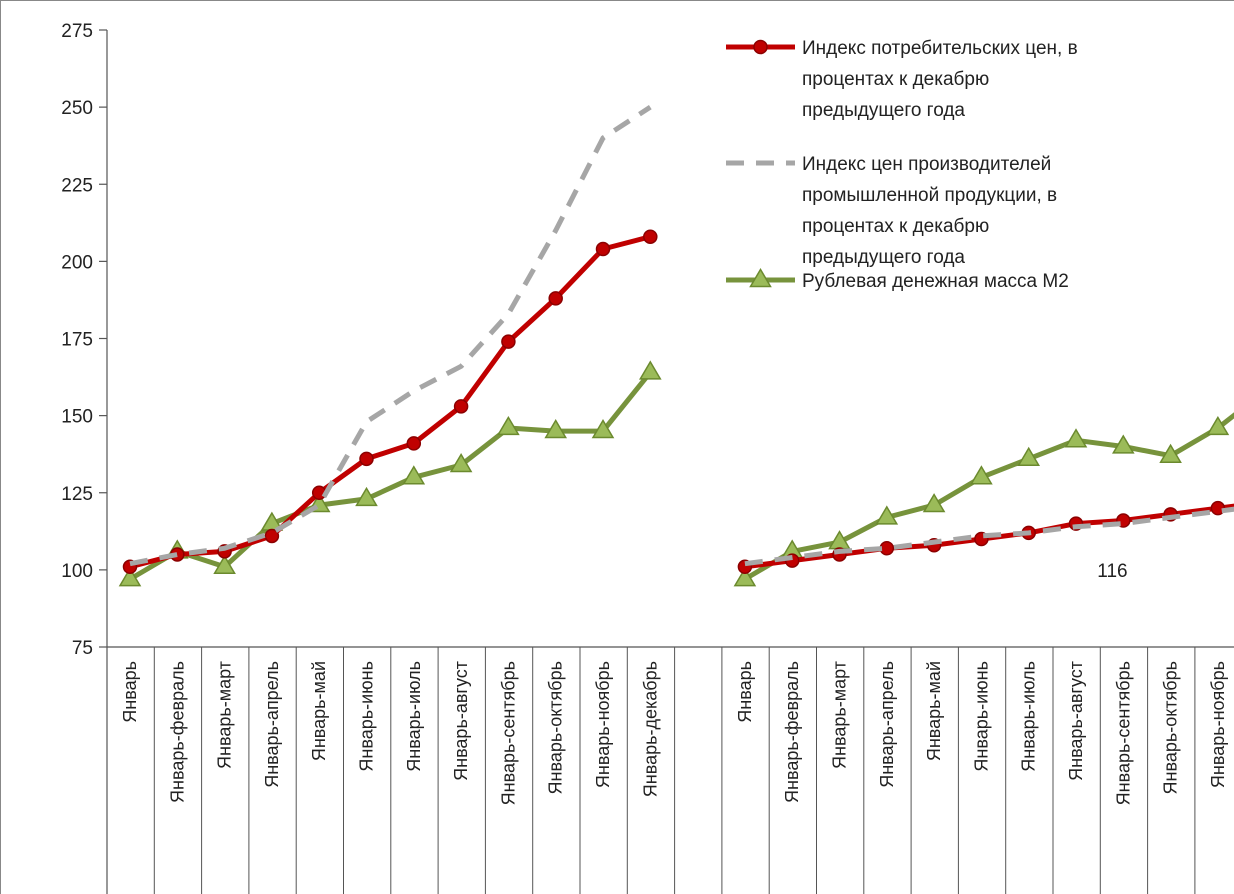 The width and height of the screenshot is (1234, 894). I want to click on legend-label-cpi: процентах к декабрю, so click(895, 79).